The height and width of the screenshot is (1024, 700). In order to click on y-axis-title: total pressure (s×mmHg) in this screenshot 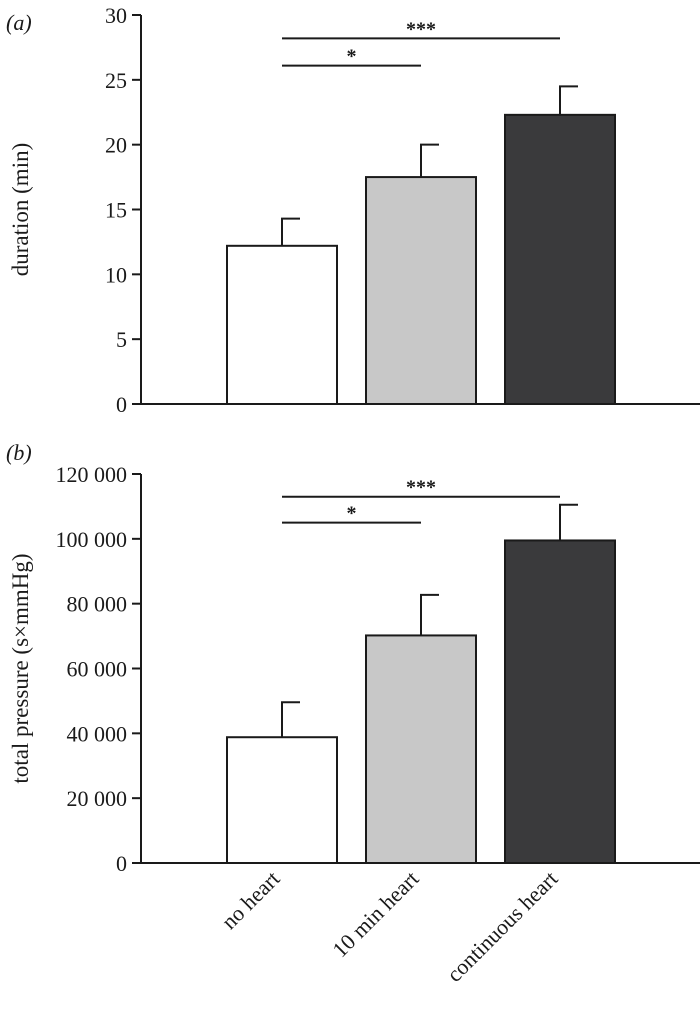, I will do `click(20, 668)`.